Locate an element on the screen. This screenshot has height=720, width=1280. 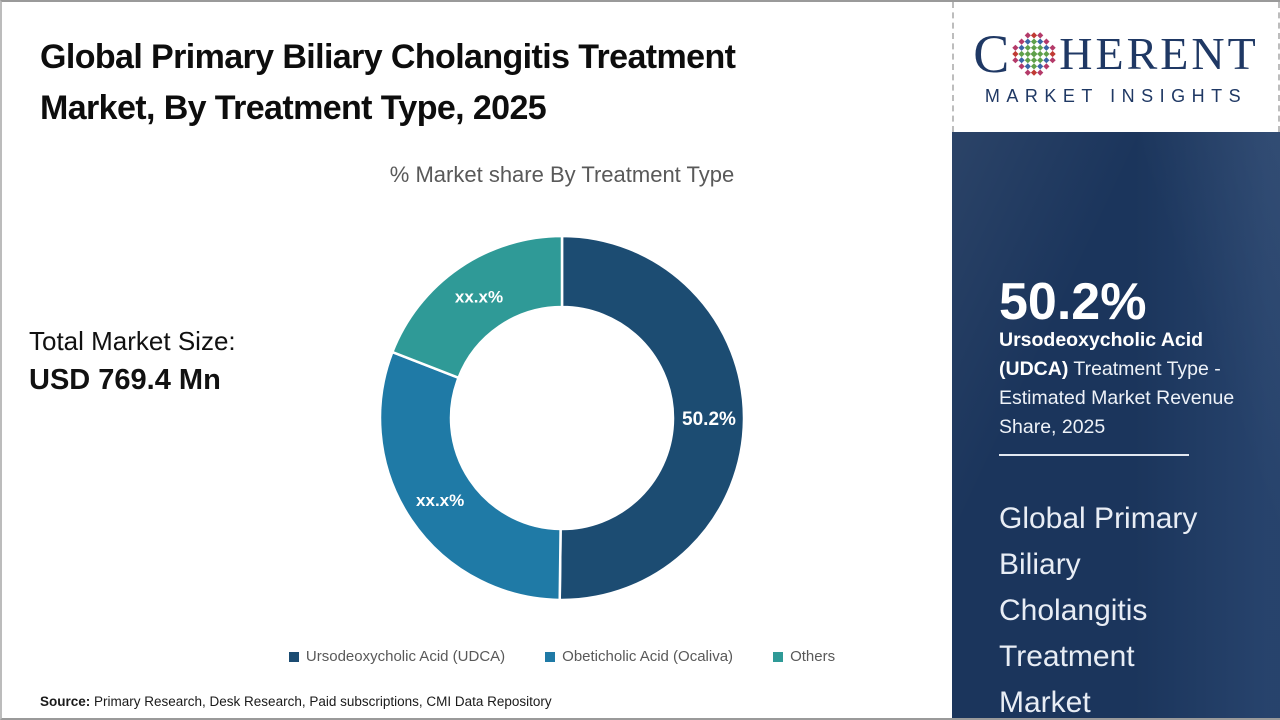
legend-label-udca: Ursodeoxycholic Acid (UDCA) is located at coordinates (405, 656).